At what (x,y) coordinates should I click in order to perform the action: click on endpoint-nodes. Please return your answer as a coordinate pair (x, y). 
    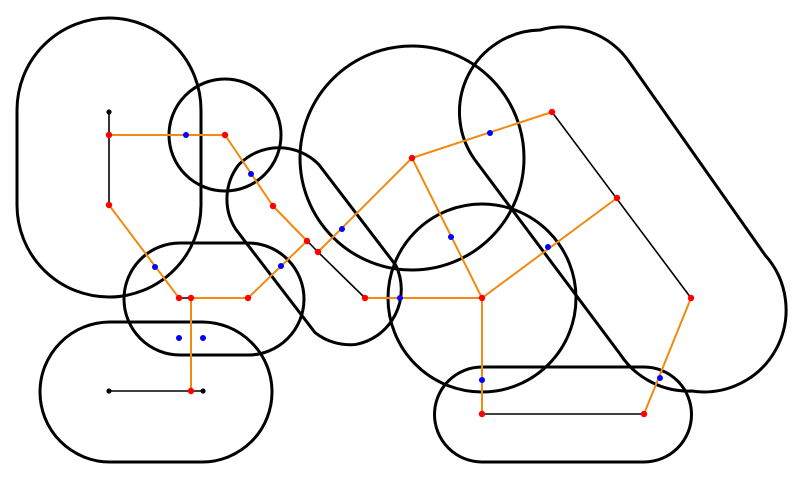
    Looking at the image, I should click on (156, 251).